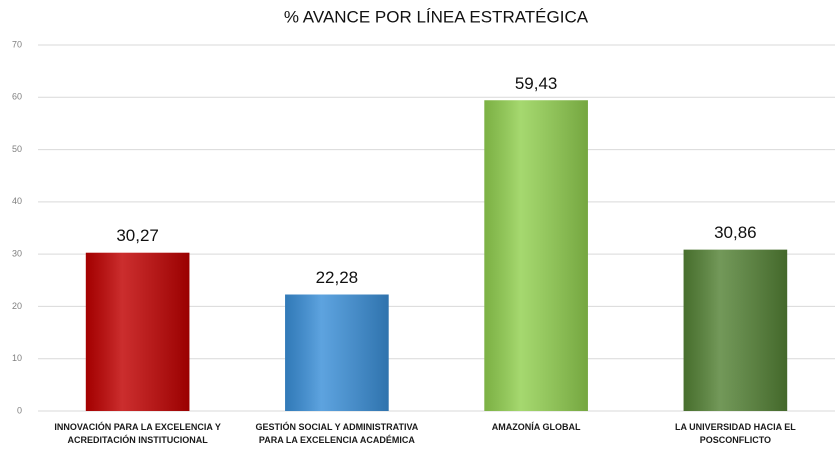 The height and width of the screenshot is (454, 839). Describe the element at coordinates (536, 83) in the screenshot. I see `value-label: 59,43` at that location.